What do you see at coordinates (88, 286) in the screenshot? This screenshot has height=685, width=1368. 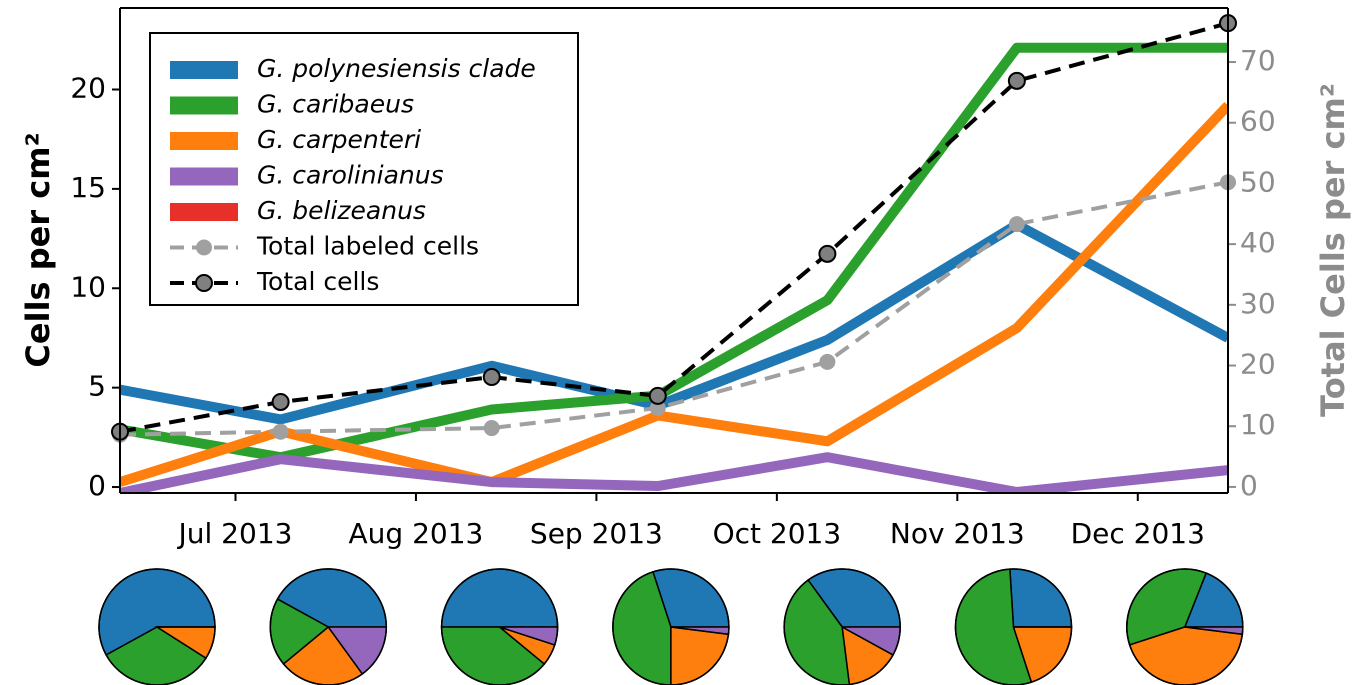 I see `y-tick-label: 10` at bounding box center [88, 286].